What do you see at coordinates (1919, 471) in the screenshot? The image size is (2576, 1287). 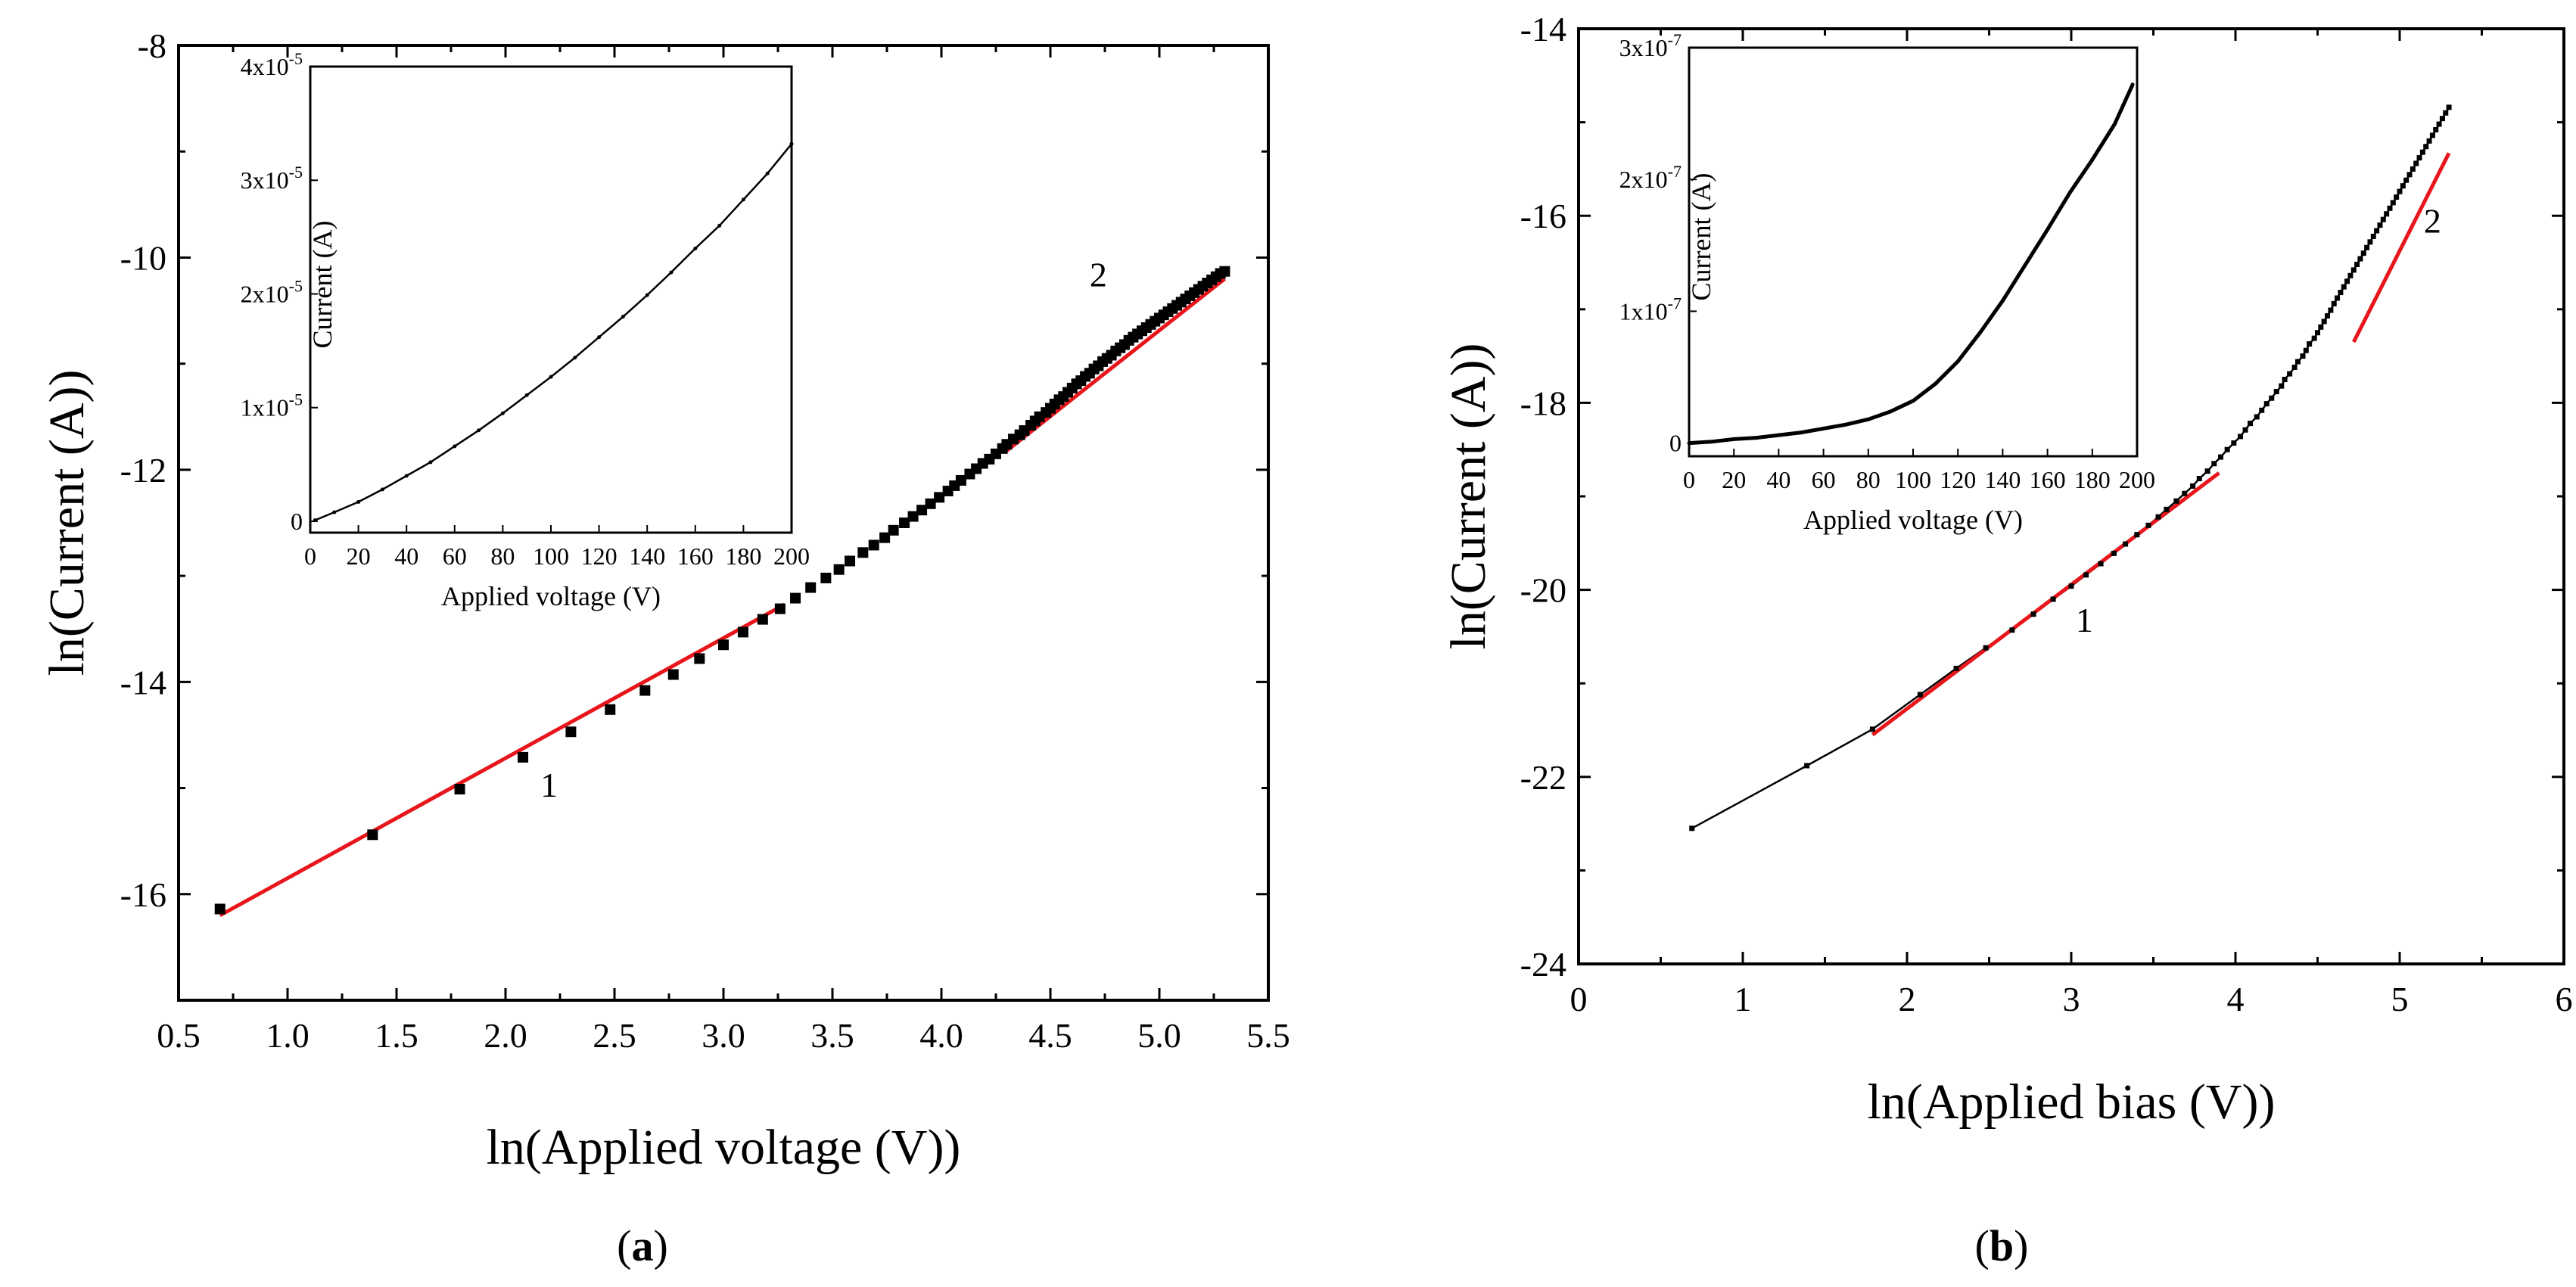 I see `inset-x-ticks-b: 0 20 40 60 80 100 120 140 160 180 200` at bounding box center [1919, 471].